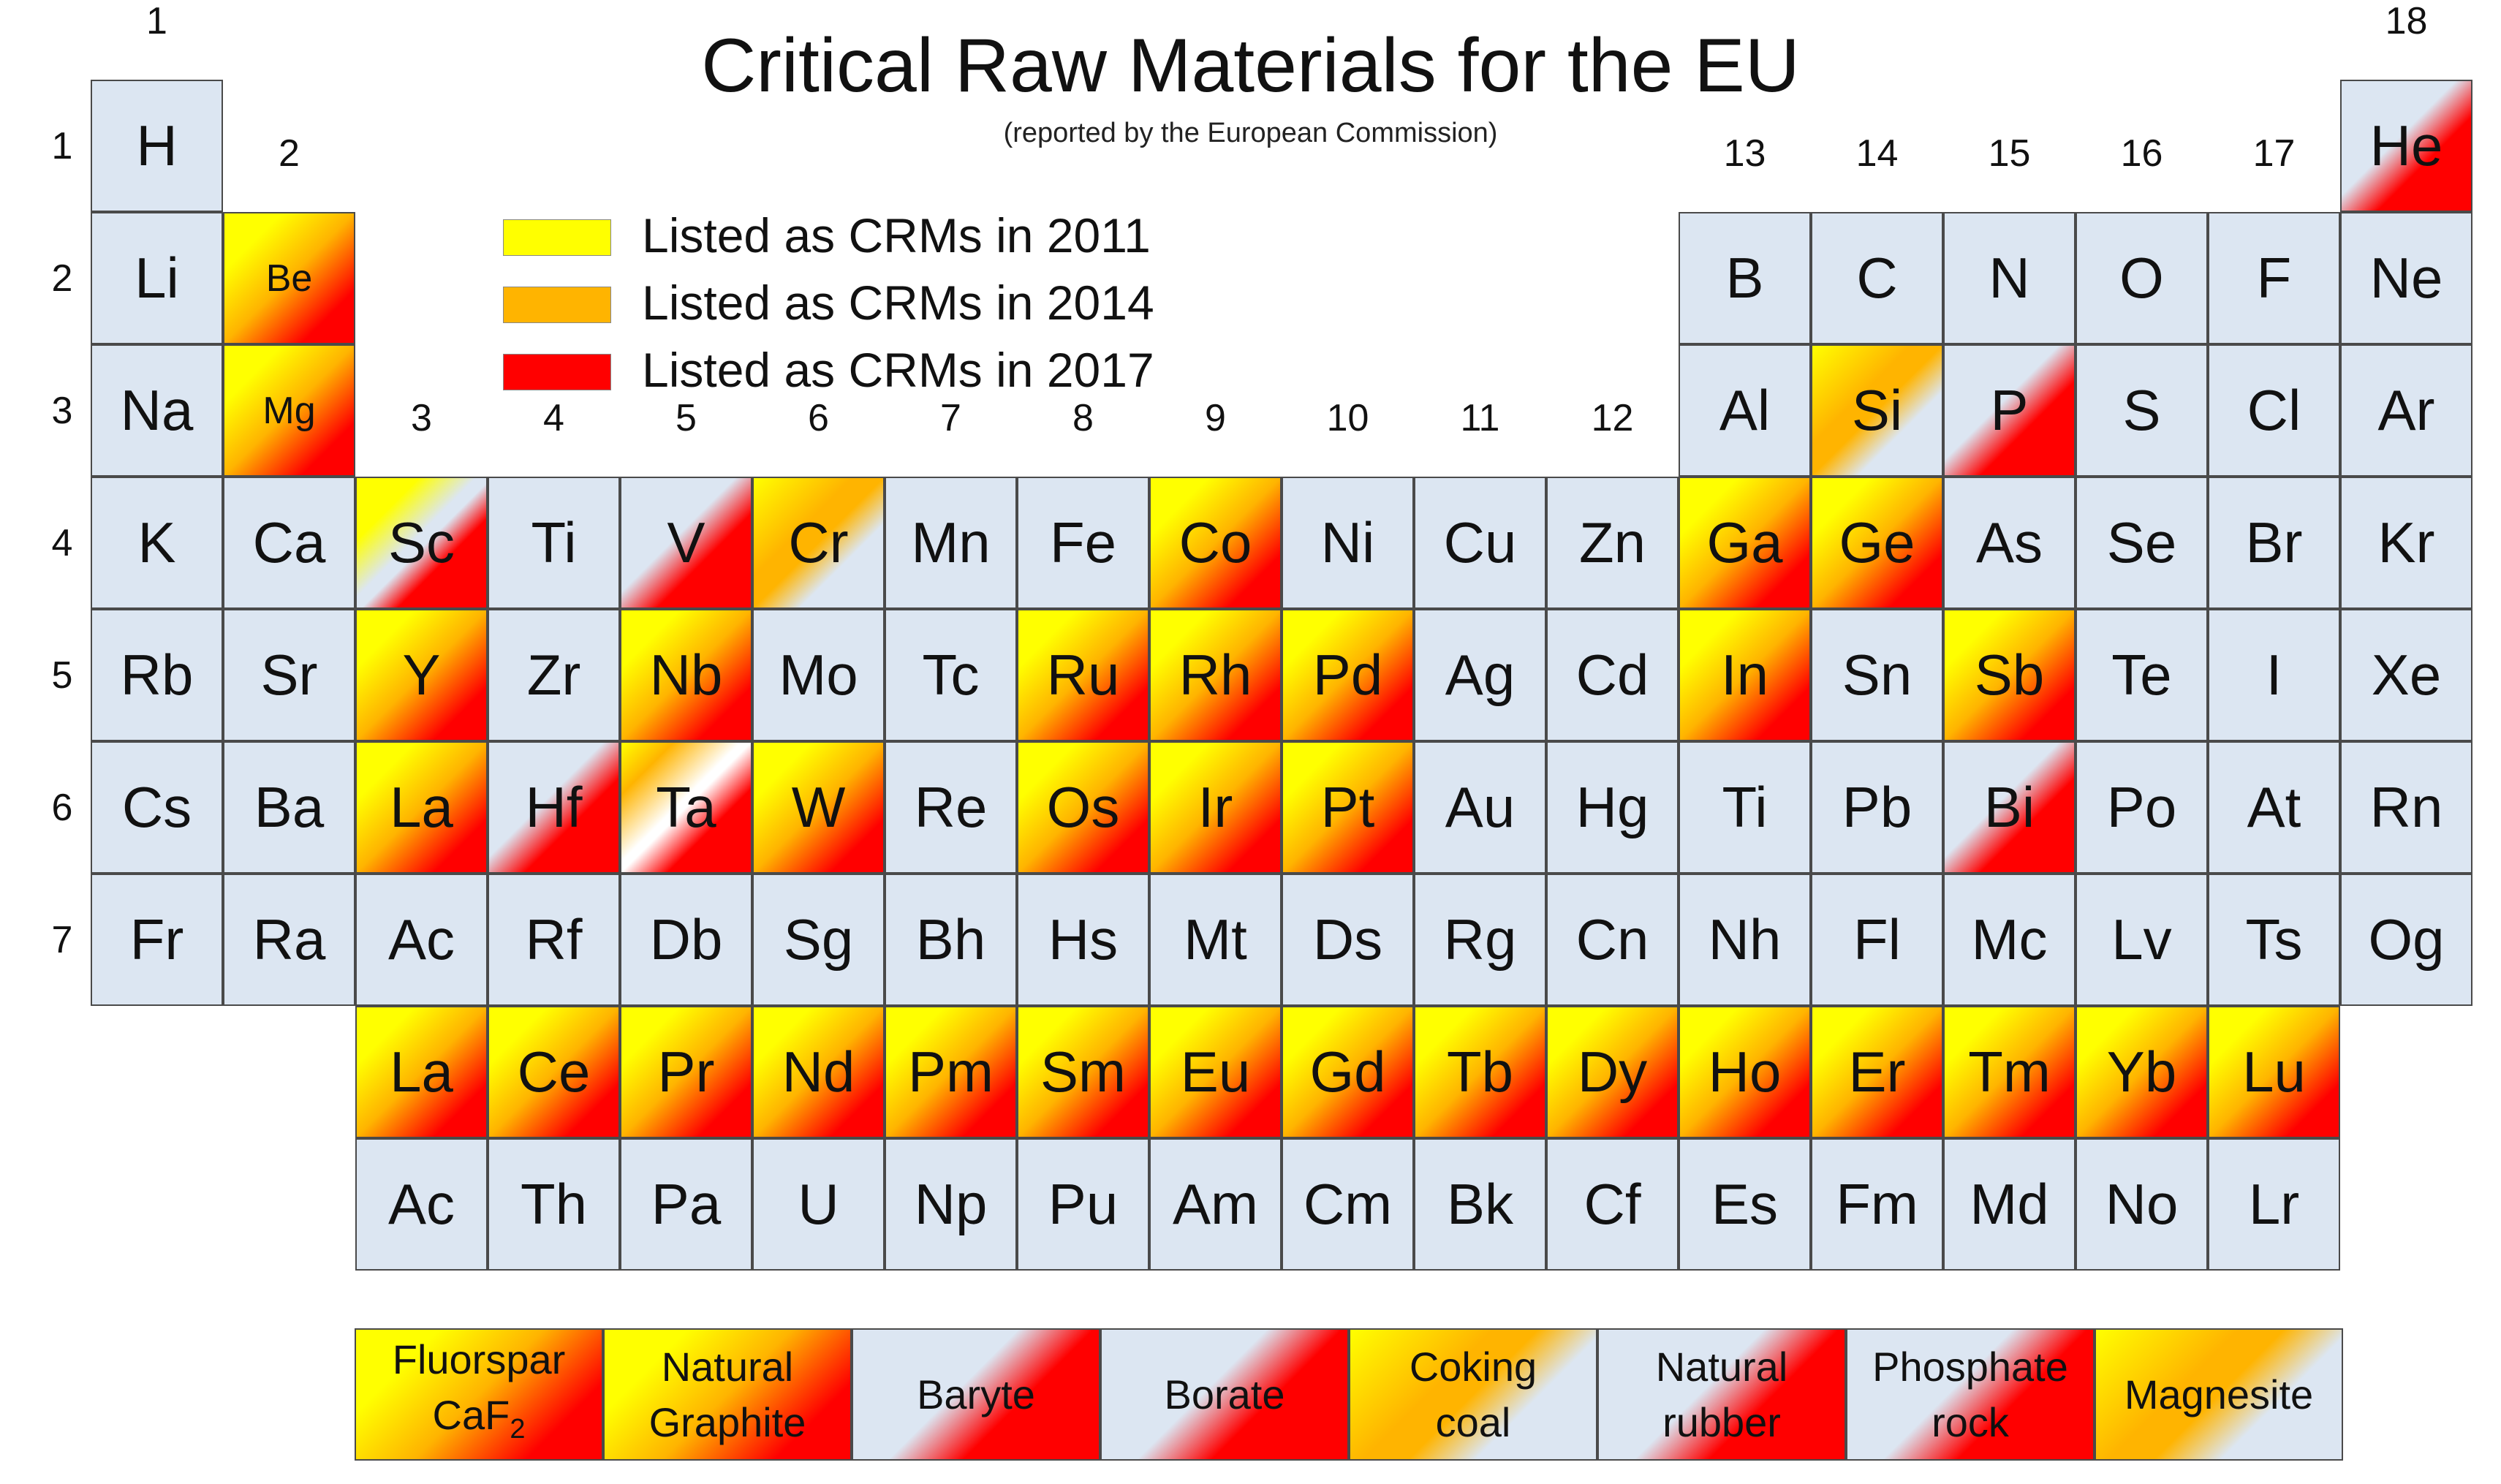 This screenshot has height=1484, width=2501. I want to click on group-label: 9, so click(1215, 417).